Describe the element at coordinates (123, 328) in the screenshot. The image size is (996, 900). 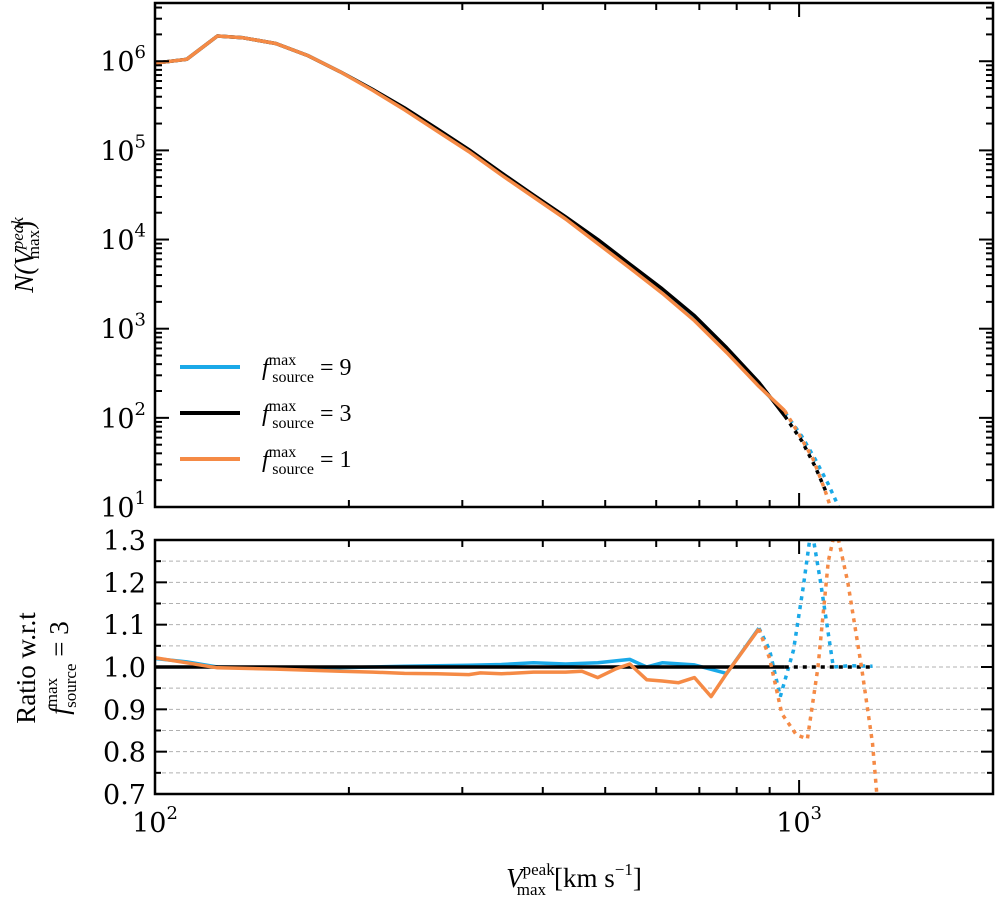
I see `counts-y-tick-label: 10³` at that location.